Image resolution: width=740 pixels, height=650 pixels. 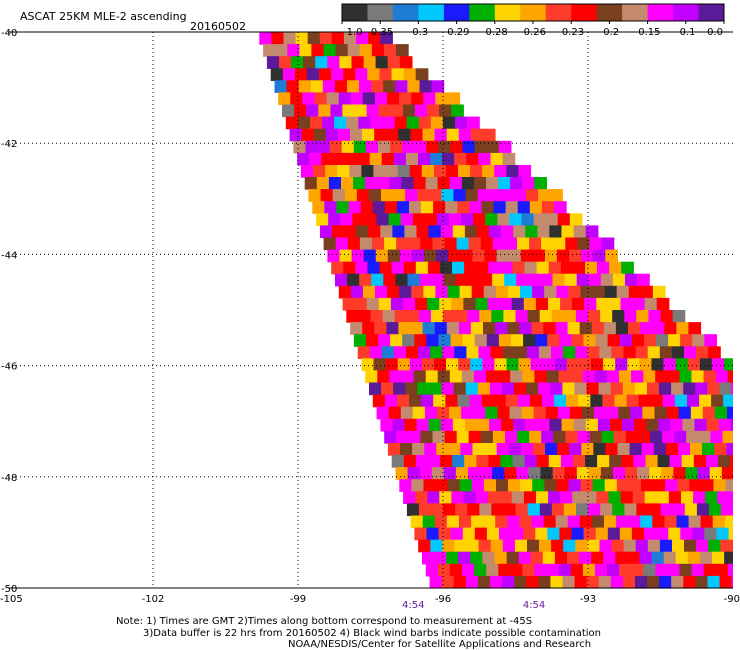 What do you see at coordinates (635, 12) in the screenshot?
I see `colorbar-swatch` at bounding box center [635, 12].